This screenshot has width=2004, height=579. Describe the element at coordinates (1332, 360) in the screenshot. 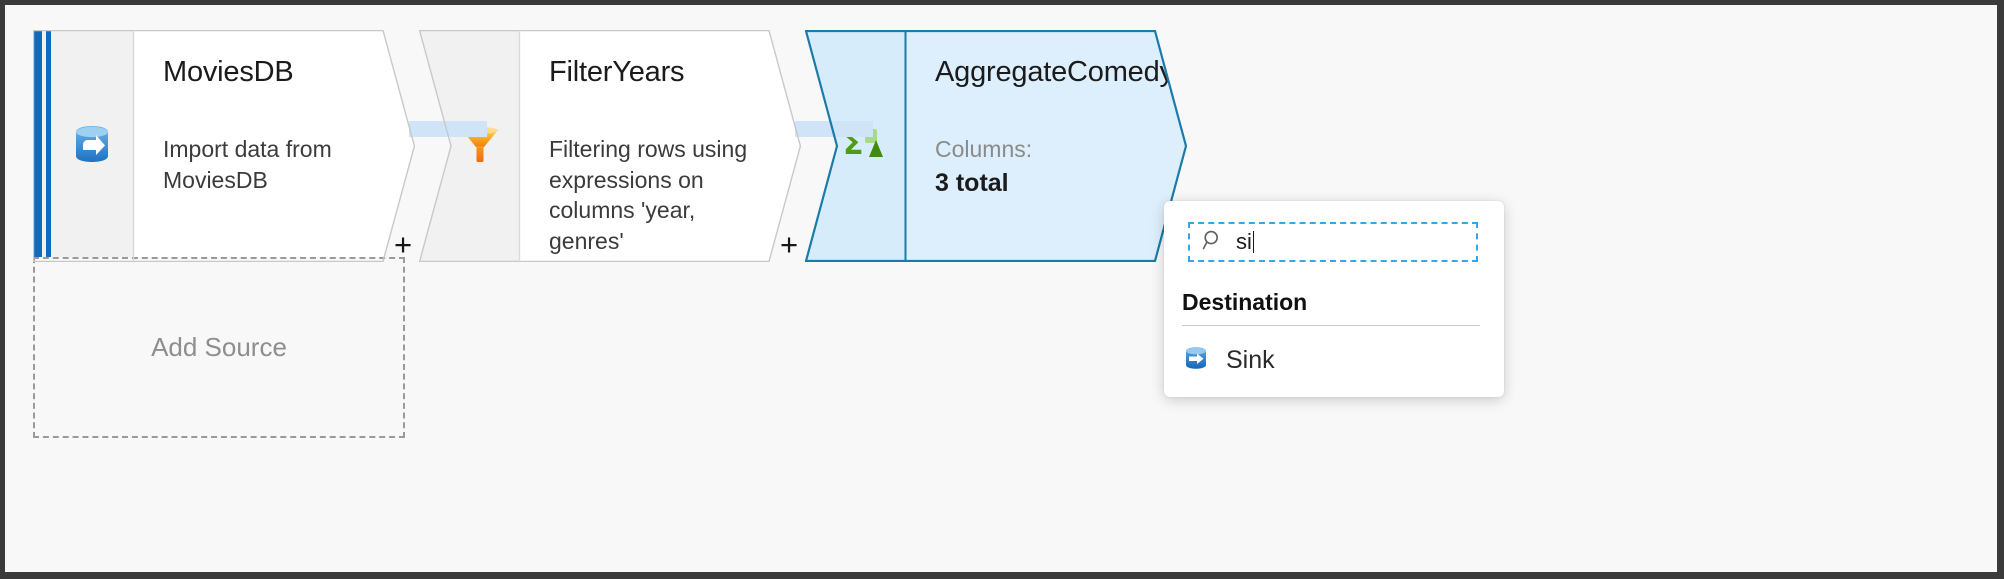

I see `flyout-item-sink: Sink` at that location.